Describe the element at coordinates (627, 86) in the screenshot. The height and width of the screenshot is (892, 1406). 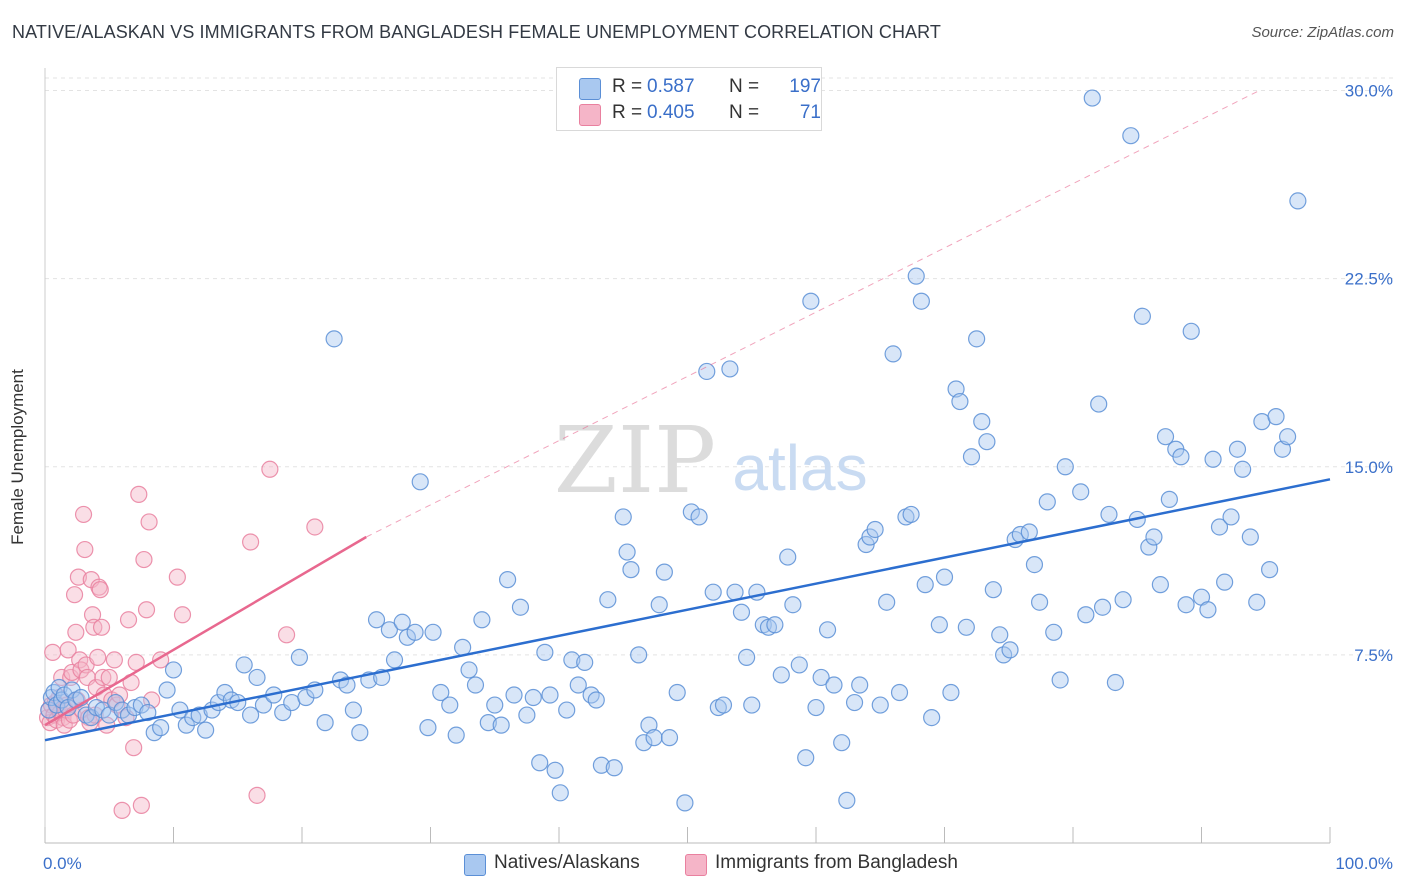
I see `r-label: R =` at that location.